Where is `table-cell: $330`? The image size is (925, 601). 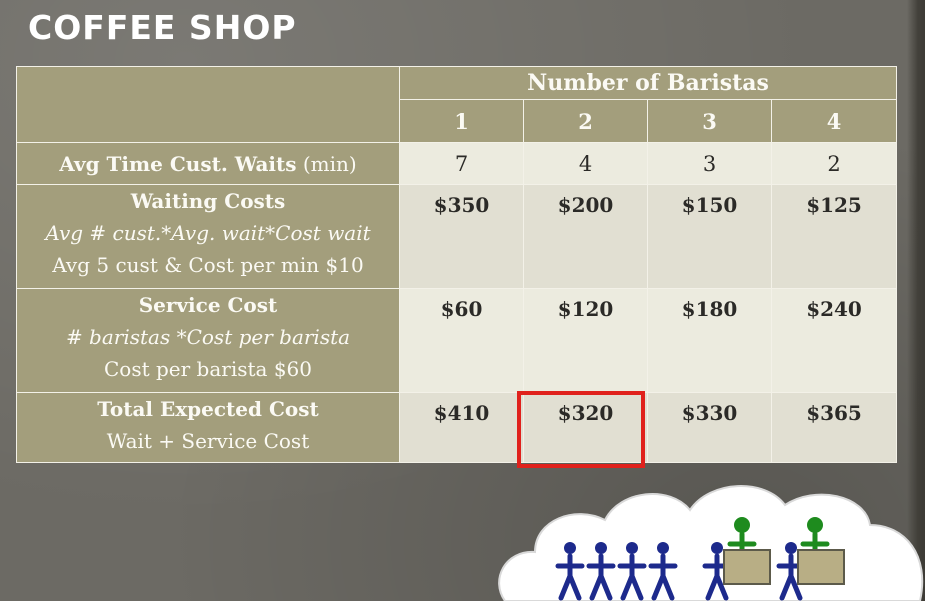 table-cell: $330 is located at coordinates (709, 427).